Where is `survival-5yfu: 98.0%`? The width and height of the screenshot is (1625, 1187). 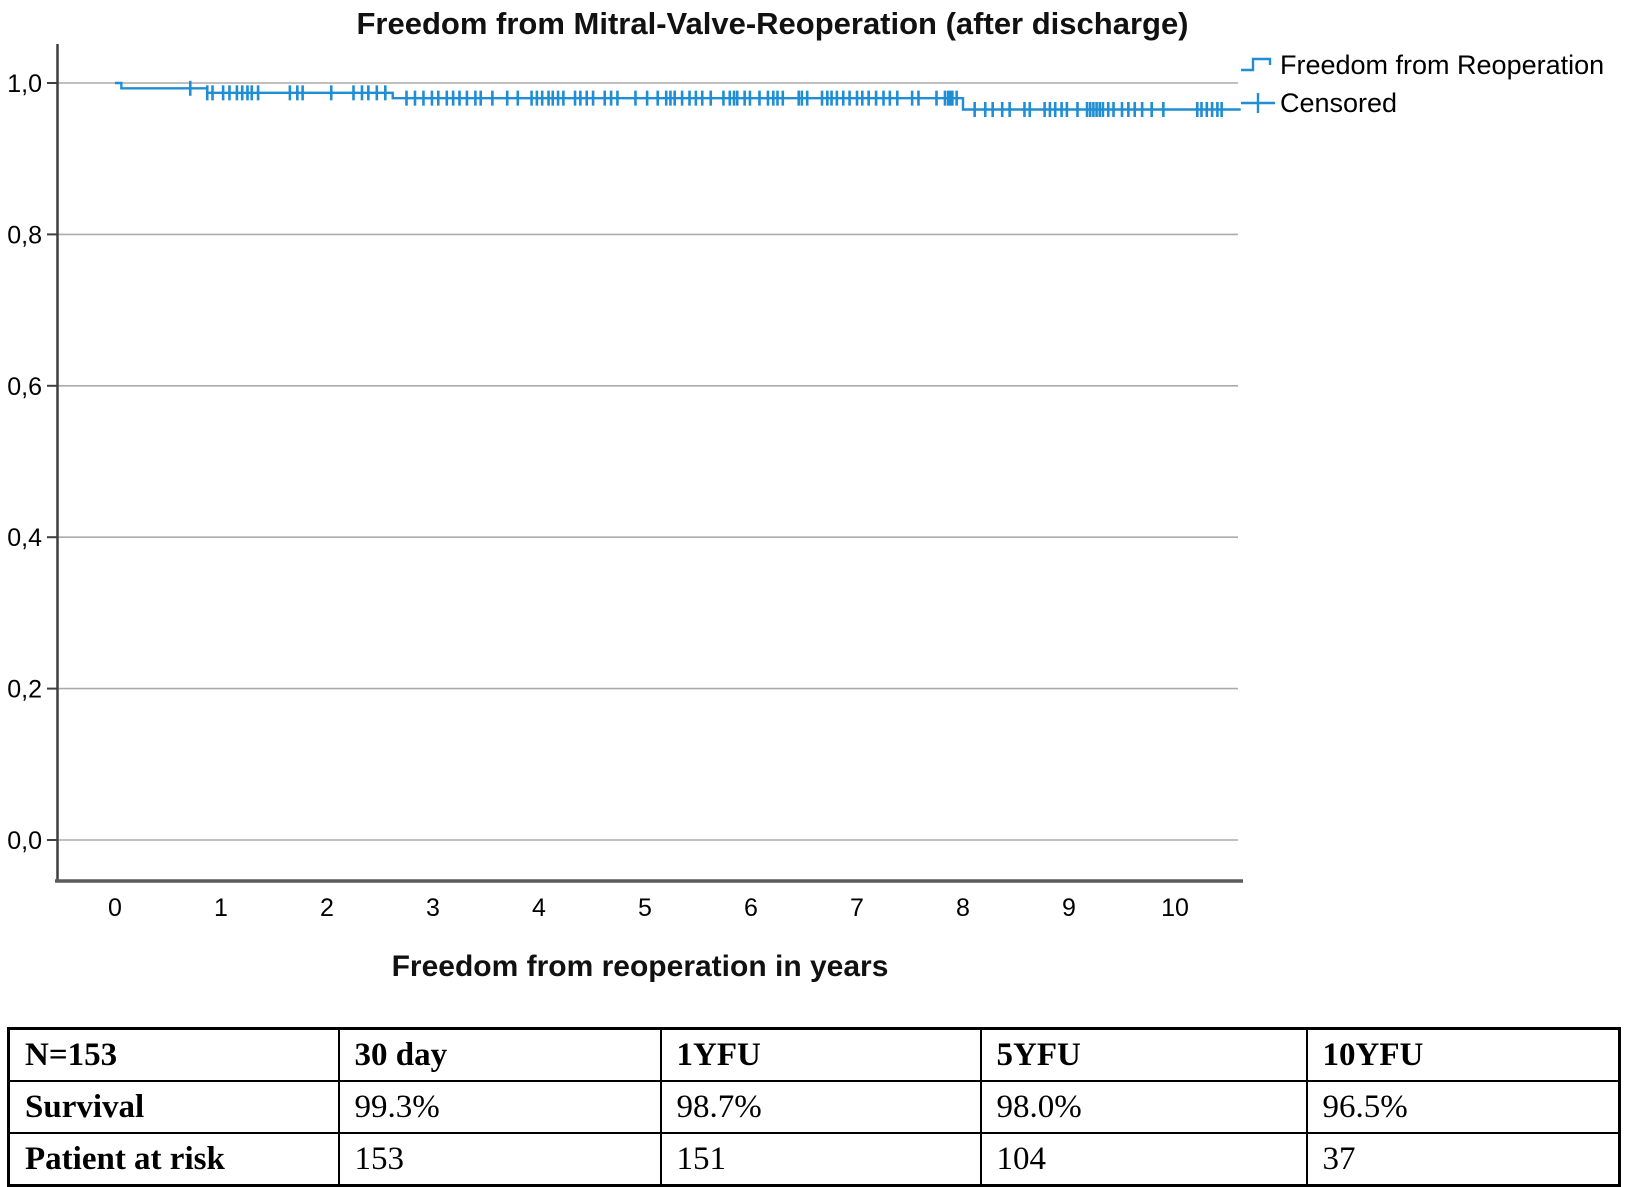 survival-5yfu: 98.0% is located at coordinates (1143, 1107).